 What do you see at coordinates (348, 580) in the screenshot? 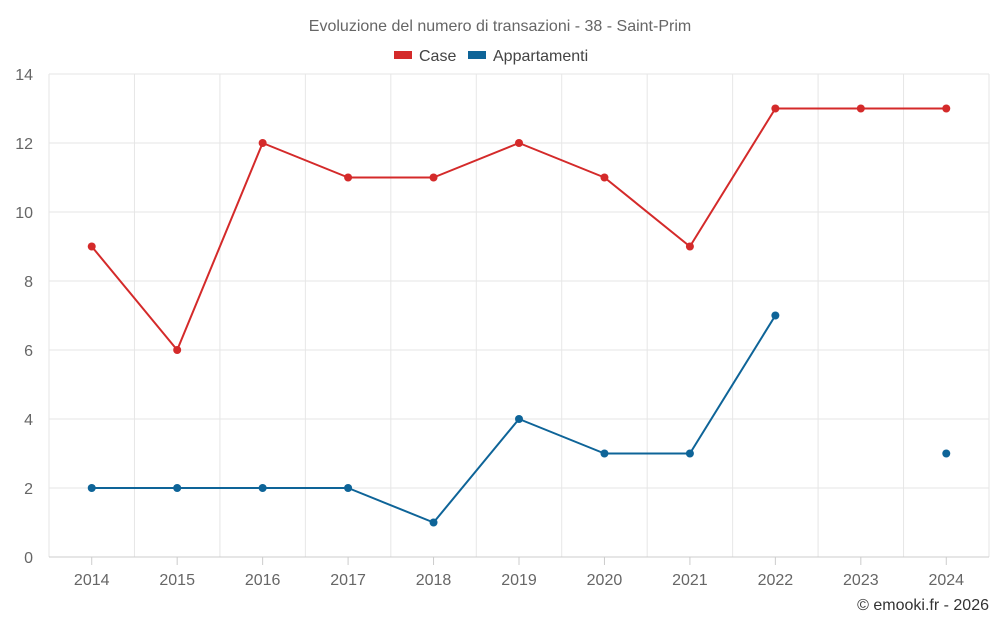
I see `x-tick-label: 2017` at bounding box center [348, 580].